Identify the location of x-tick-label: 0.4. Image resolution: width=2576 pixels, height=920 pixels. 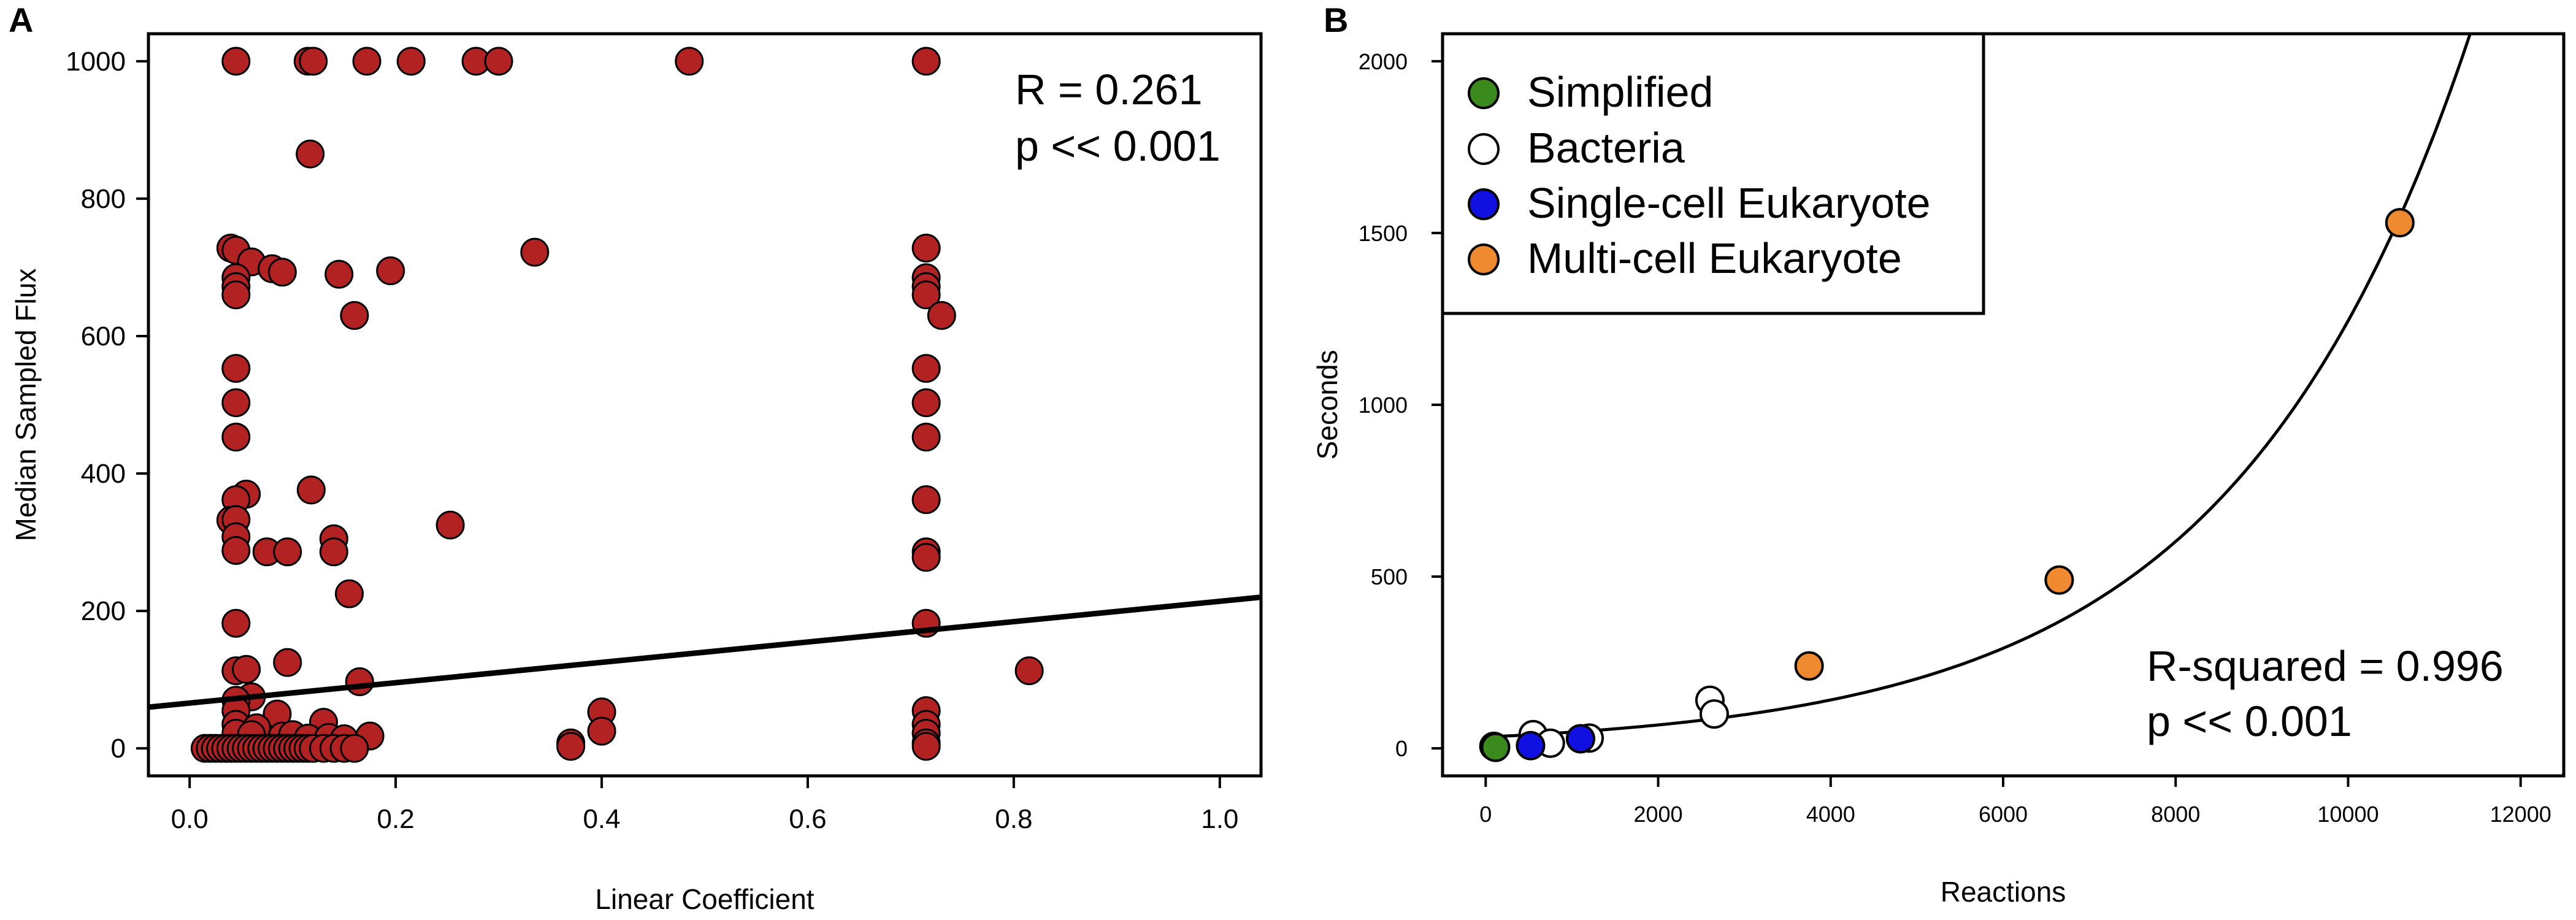
(601, 819).